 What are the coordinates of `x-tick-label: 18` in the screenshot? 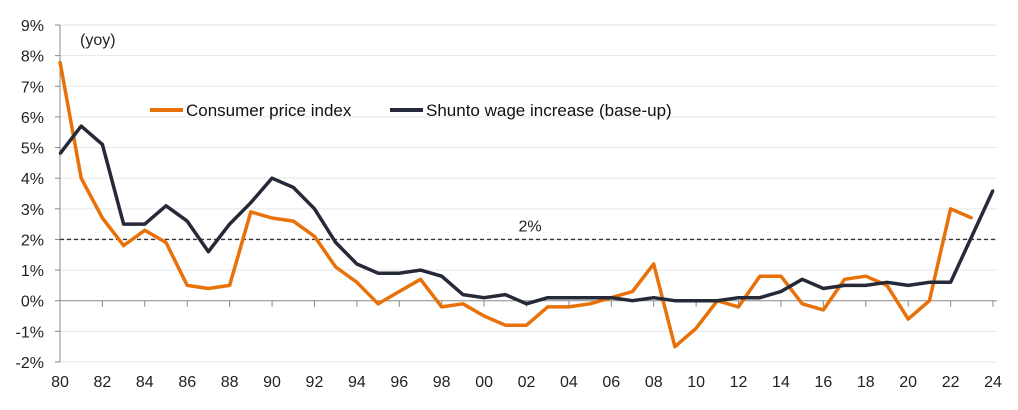 It's located at (866, 382).